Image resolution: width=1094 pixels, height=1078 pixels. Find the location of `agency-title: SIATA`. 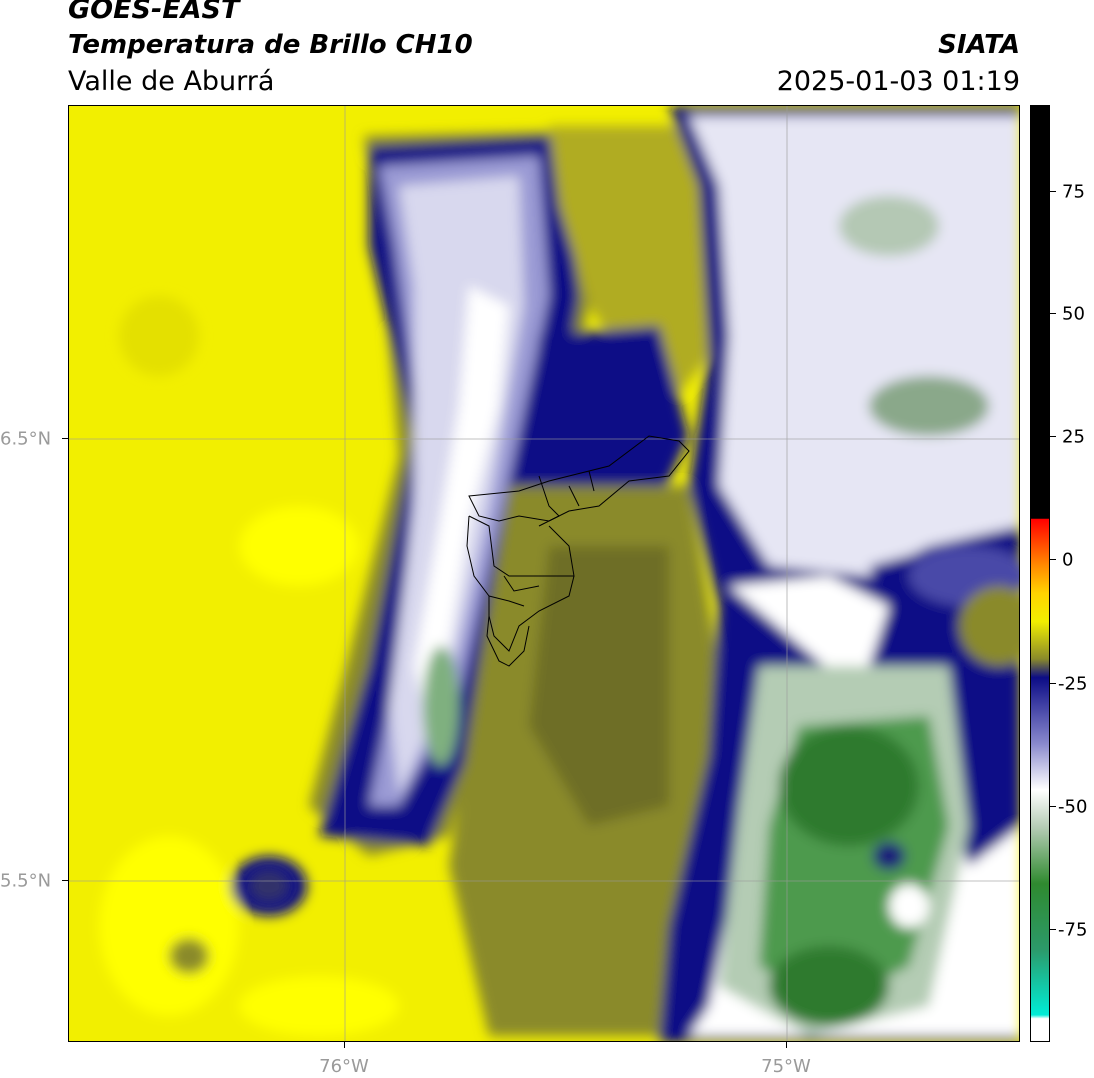

agency-title: SIATA is located at coordinates (979, 45).